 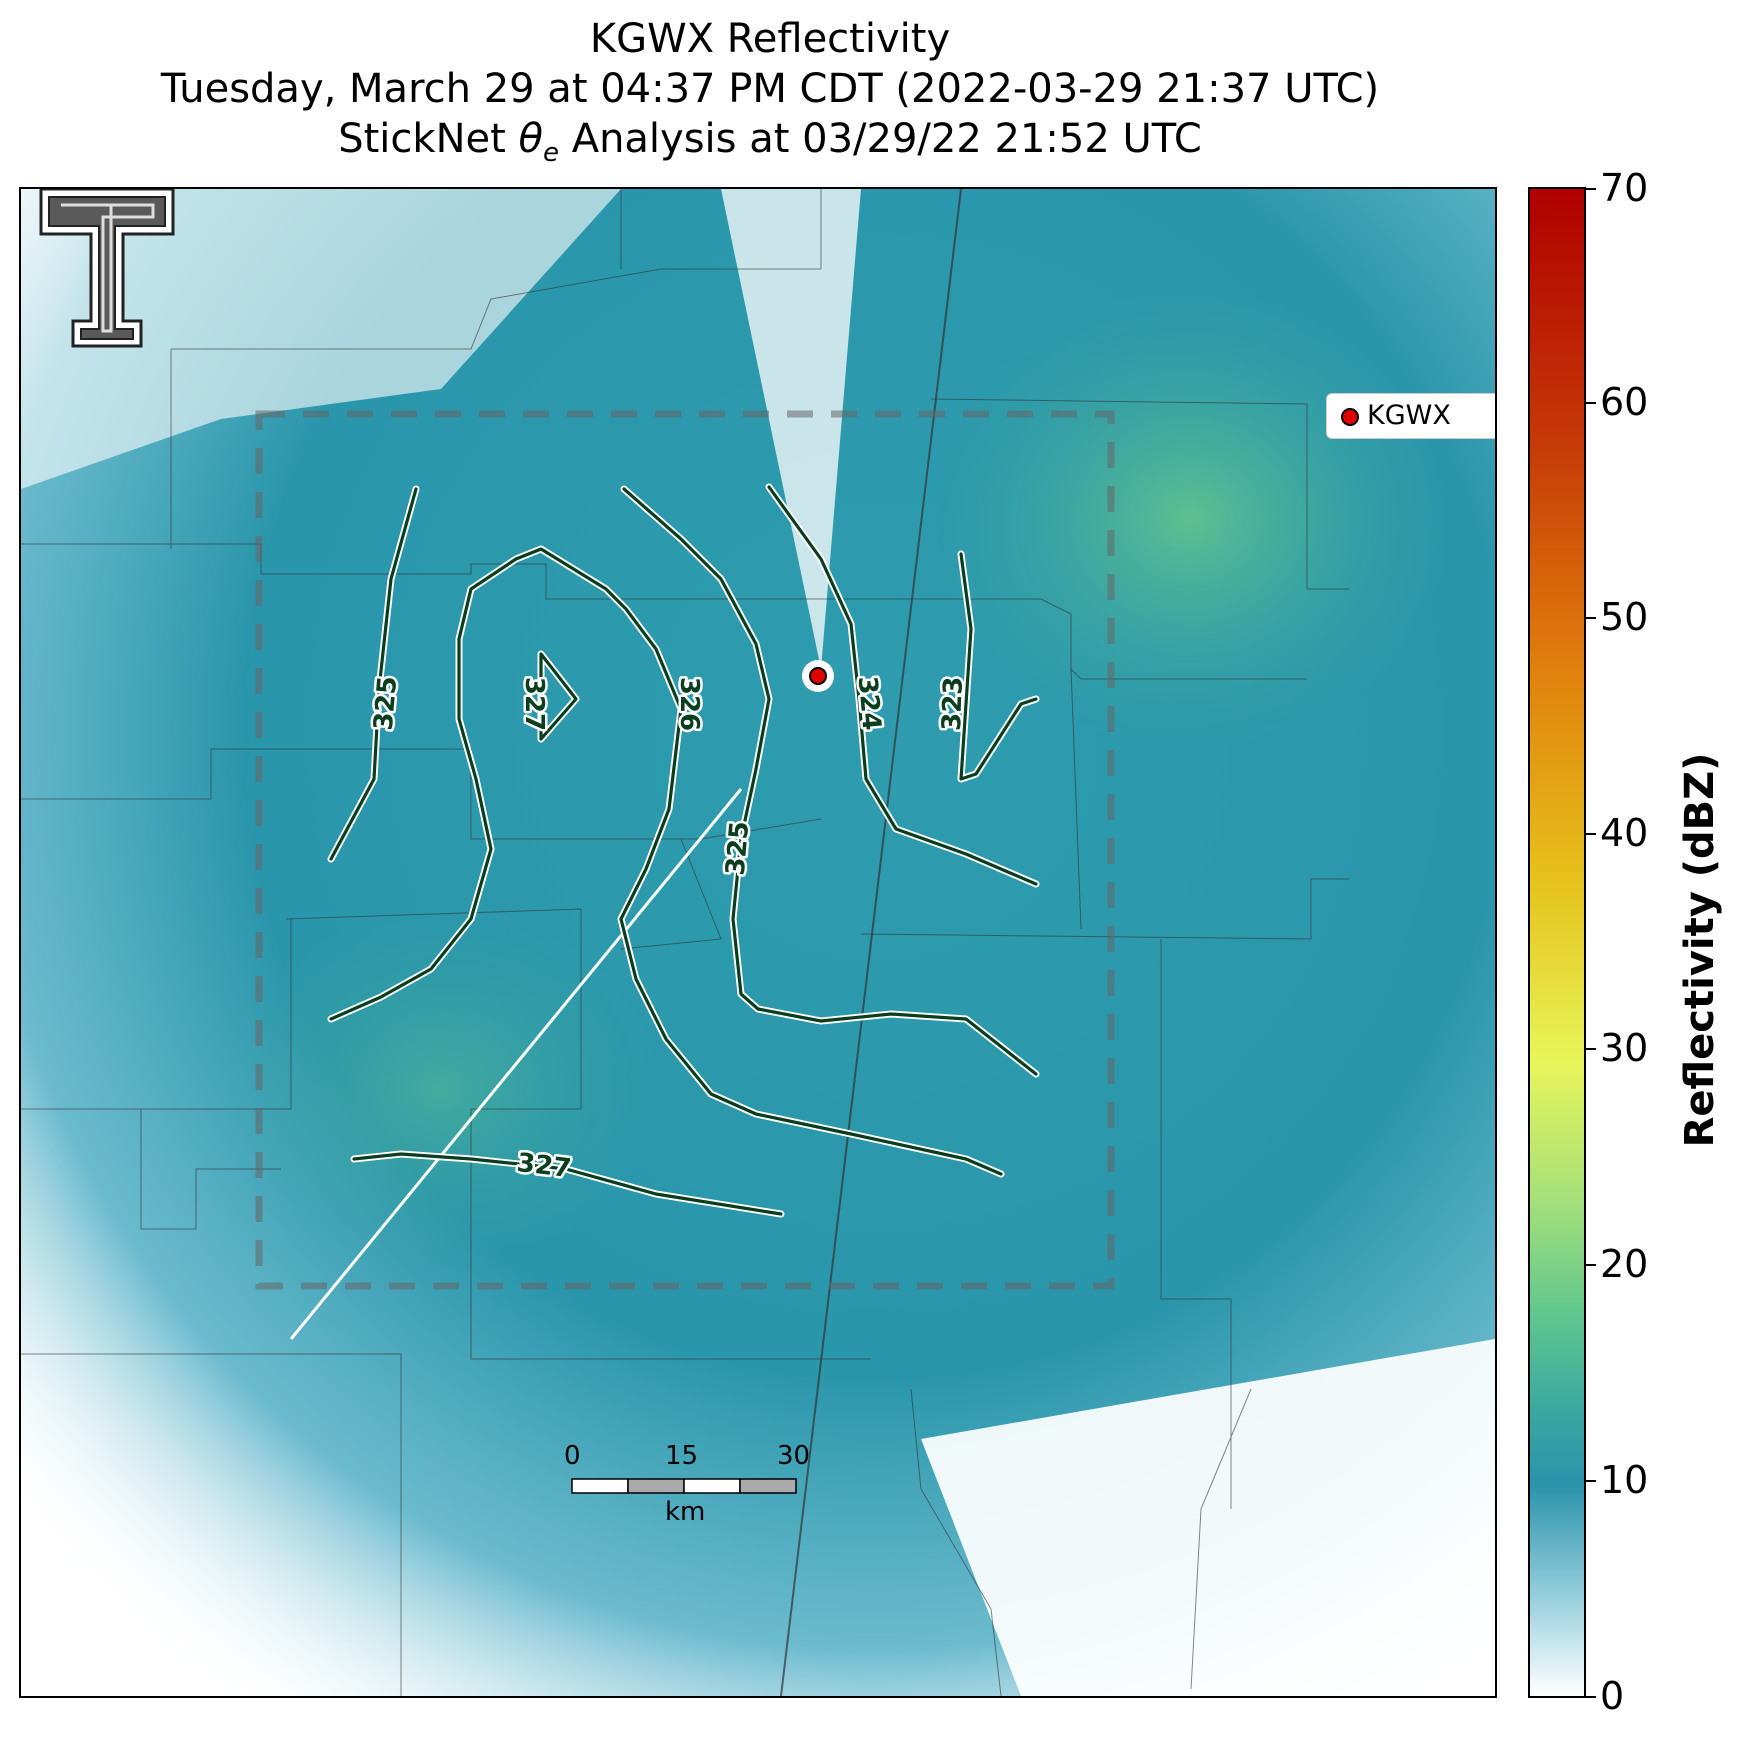 What do you see at coordinates (869, 703) in the screenshot?
I see `contour-label-324: 324` at bounding box center [869, 703].